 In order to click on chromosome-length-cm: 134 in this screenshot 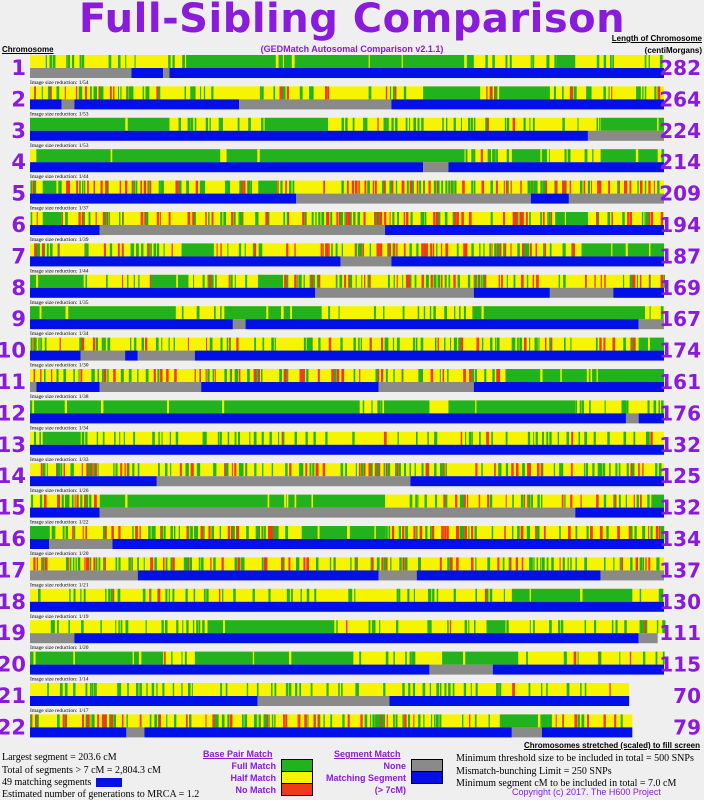, I will do `click(680, 539)`.